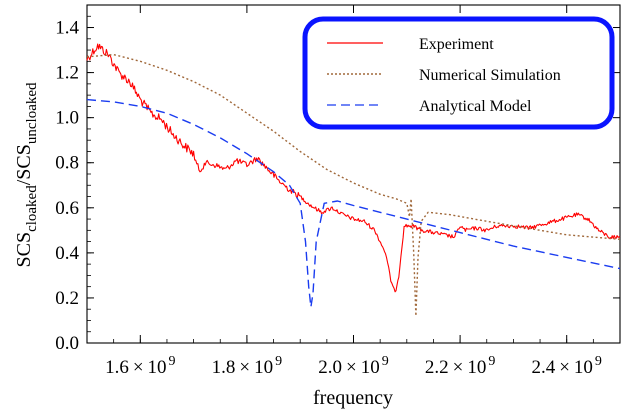  What do you see at coordinates (67, 298) in the screenshot?
I see `y-tick-label: 0.2` at bounding box center [67, 298].